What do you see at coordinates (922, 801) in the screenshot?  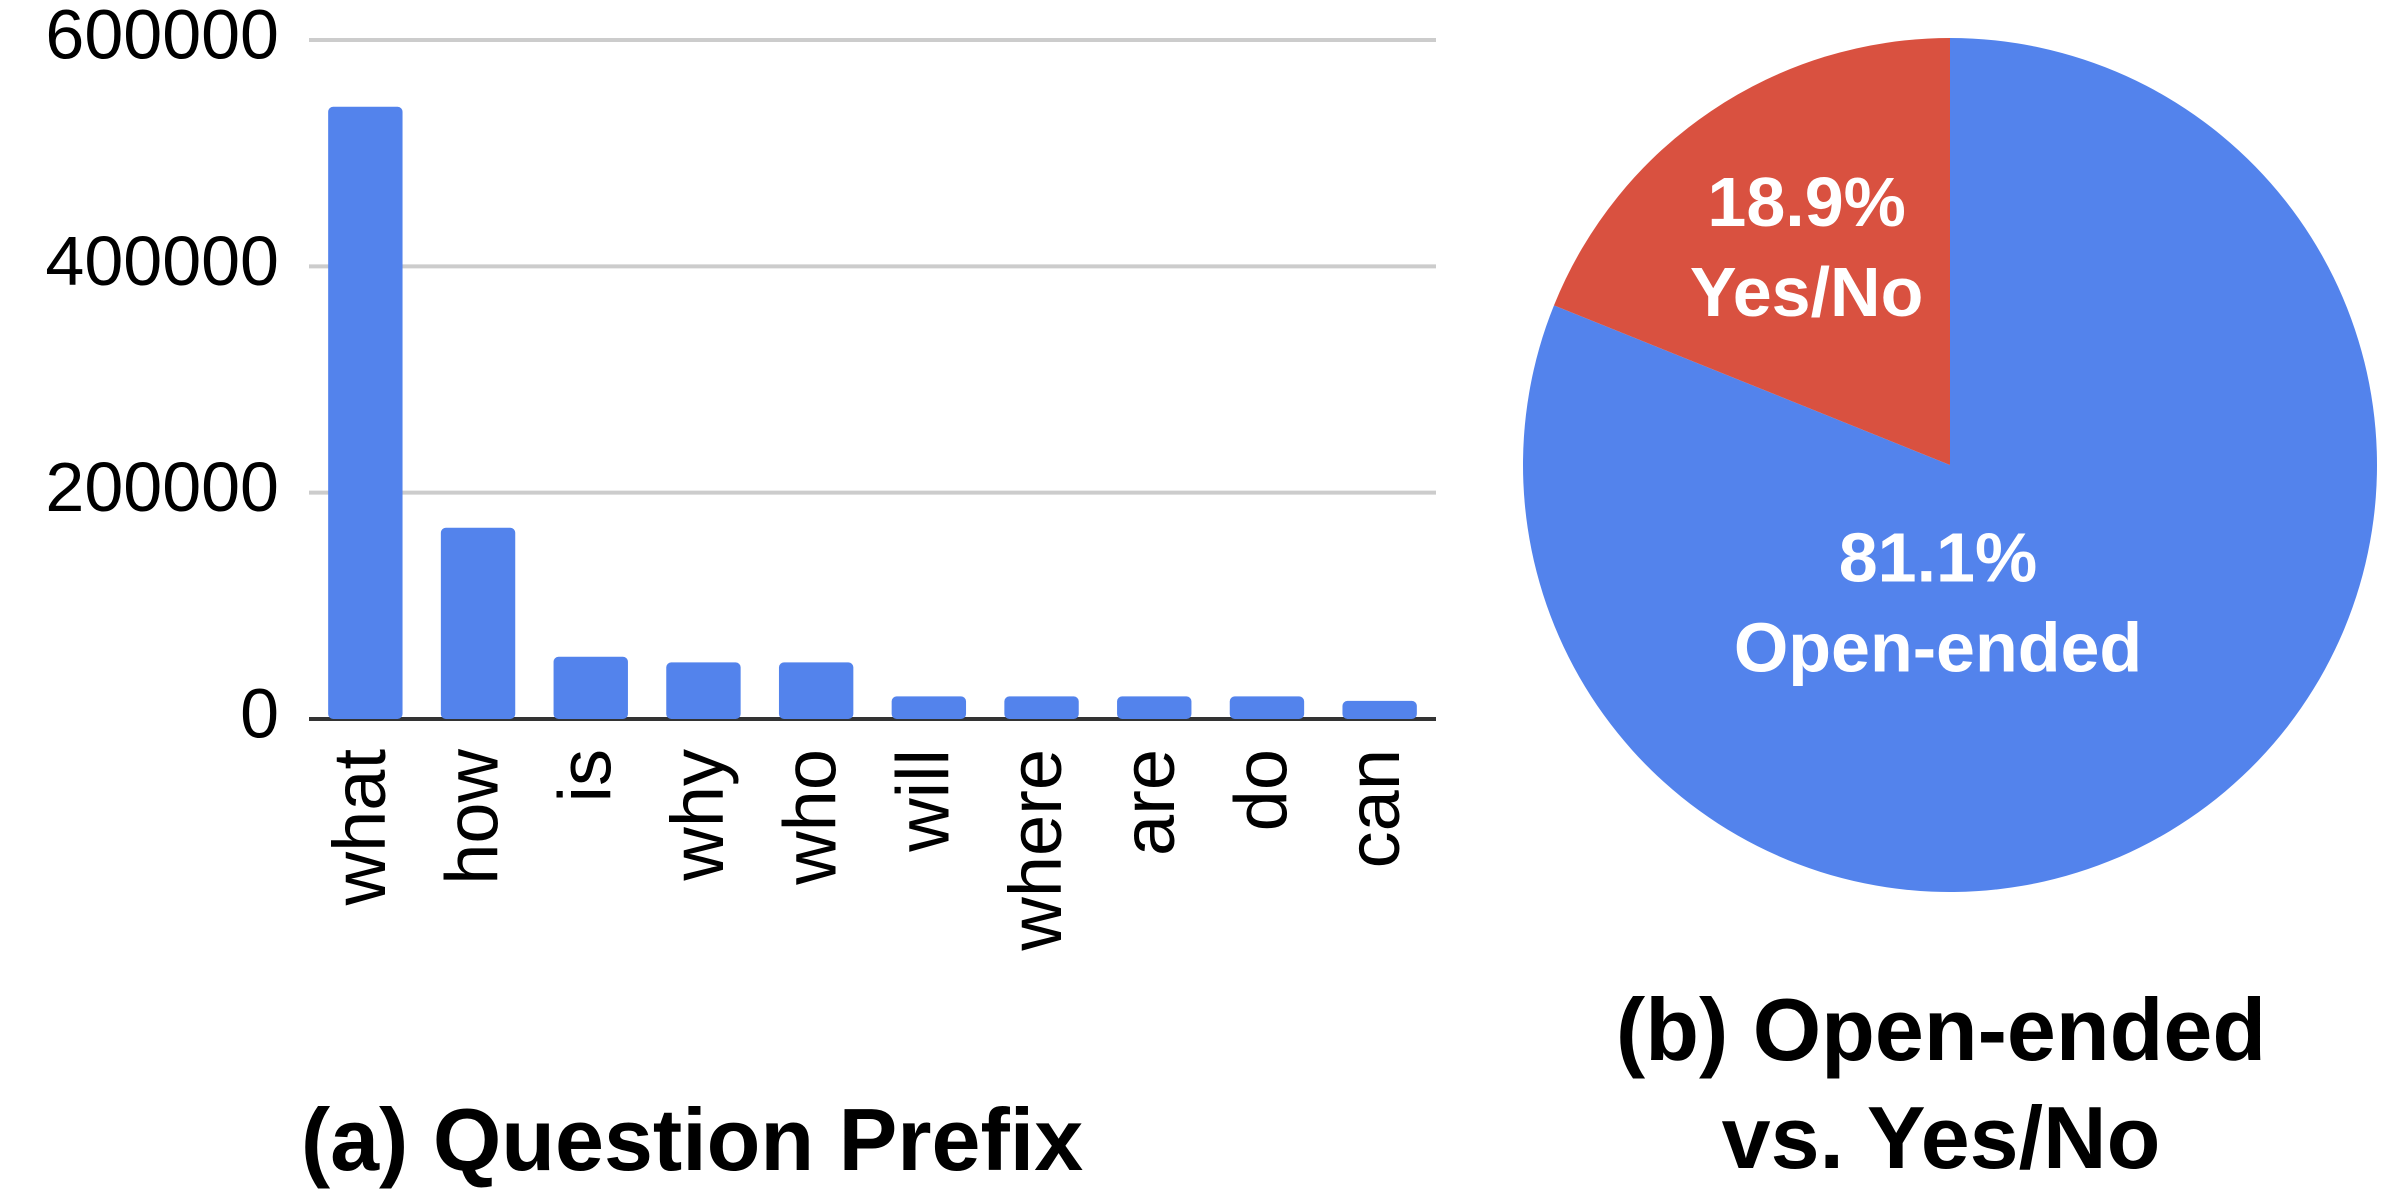 I see `x-tick-label: will` at bounding box center [922, 801].